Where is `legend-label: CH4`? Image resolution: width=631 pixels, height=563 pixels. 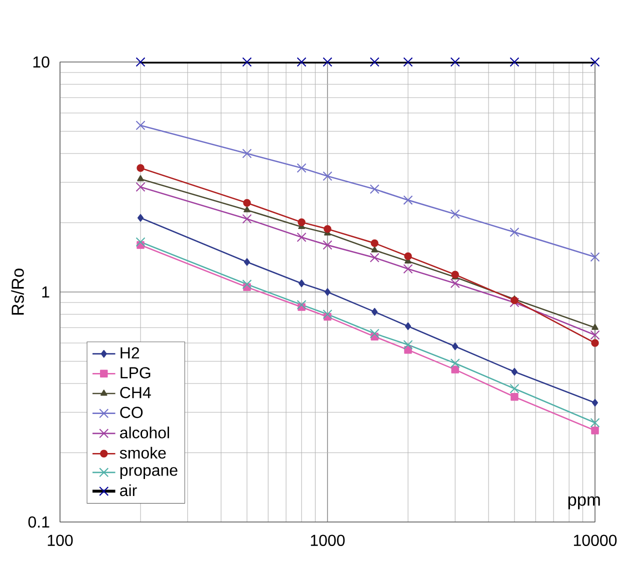
legend-label: CH4 is located at coordinates (135, 392).